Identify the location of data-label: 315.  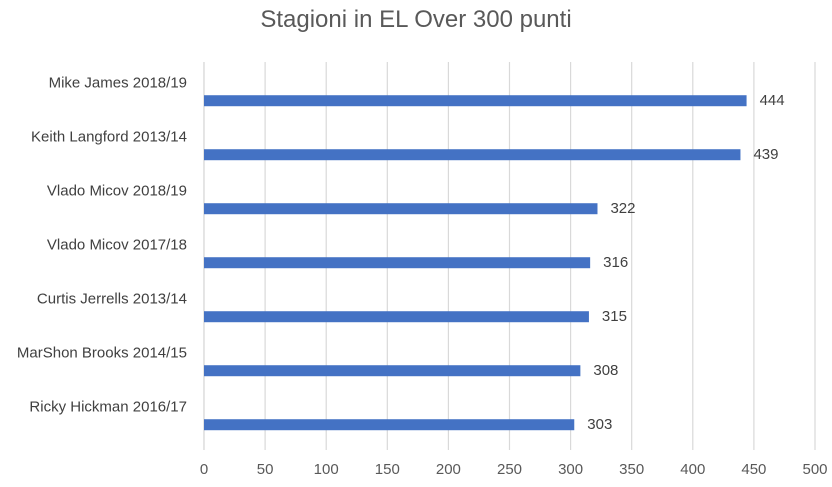
(614, 316).